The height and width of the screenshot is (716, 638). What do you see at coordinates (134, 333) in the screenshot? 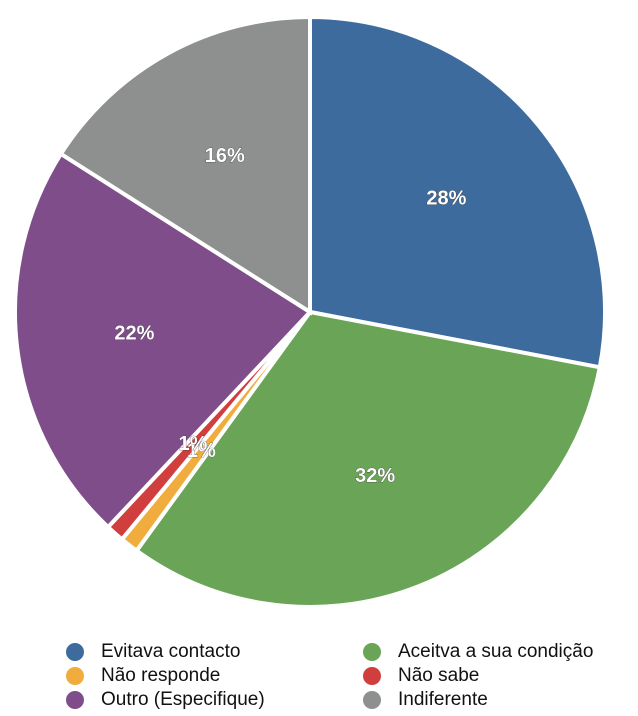
I see `data-label: 22%` at bounding box center [134, 333].